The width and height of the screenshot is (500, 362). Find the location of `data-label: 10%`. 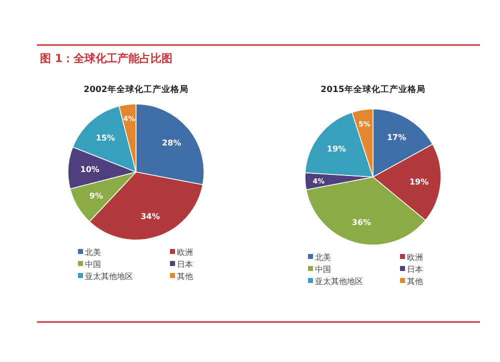

data-label: 10% is located at coordinates (90, 169).